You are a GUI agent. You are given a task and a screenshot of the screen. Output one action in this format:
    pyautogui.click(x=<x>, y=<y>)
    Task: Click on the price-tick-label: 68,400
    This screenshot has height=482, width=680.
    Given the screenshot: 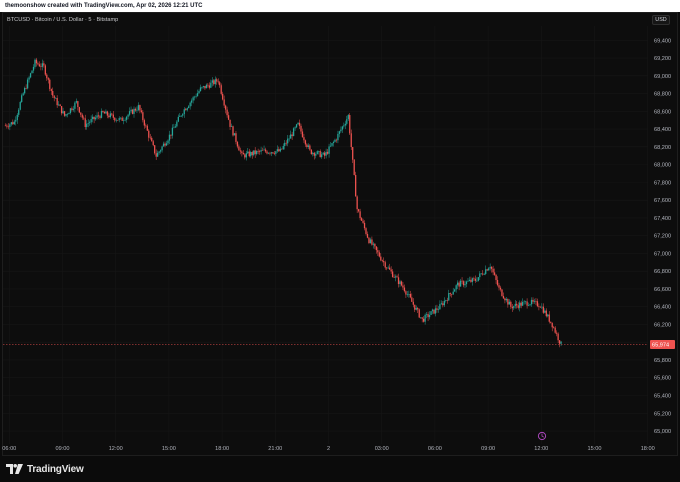 What is the action you would take?
    pyautogui.click(x=662, y=130)
    